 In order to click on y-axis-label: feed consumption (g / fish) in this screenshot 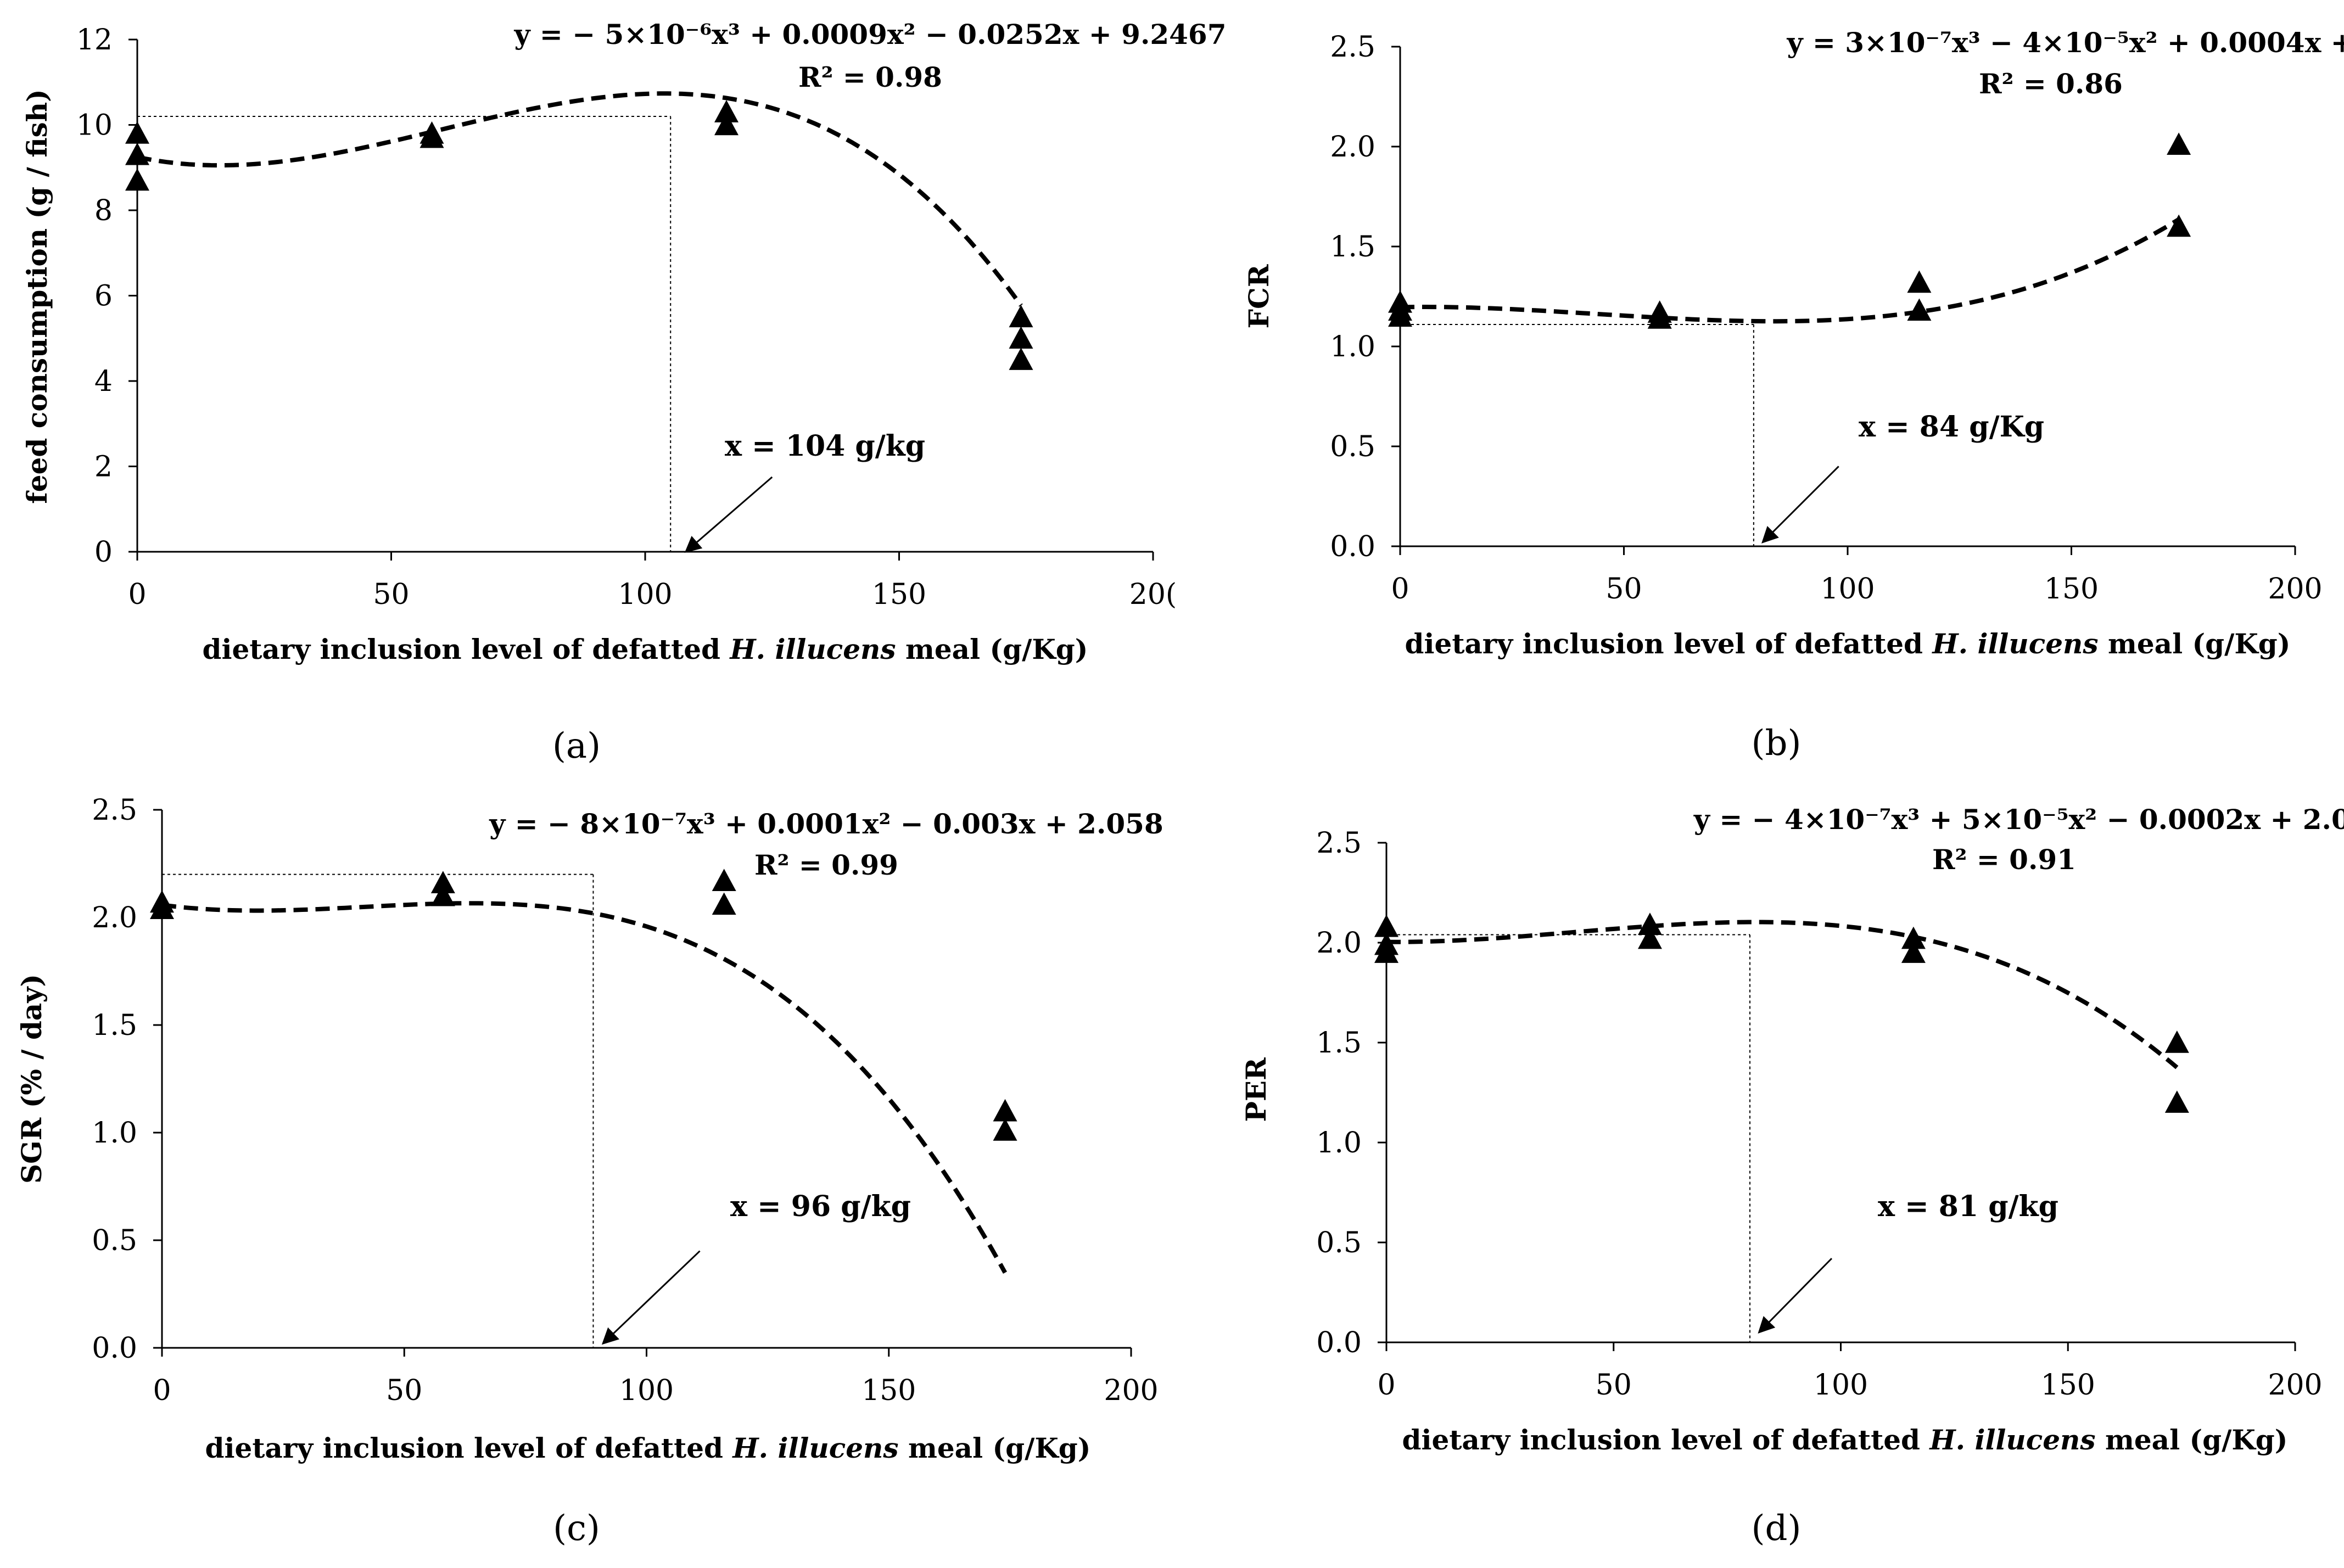, I will do `click(37, 296)`.